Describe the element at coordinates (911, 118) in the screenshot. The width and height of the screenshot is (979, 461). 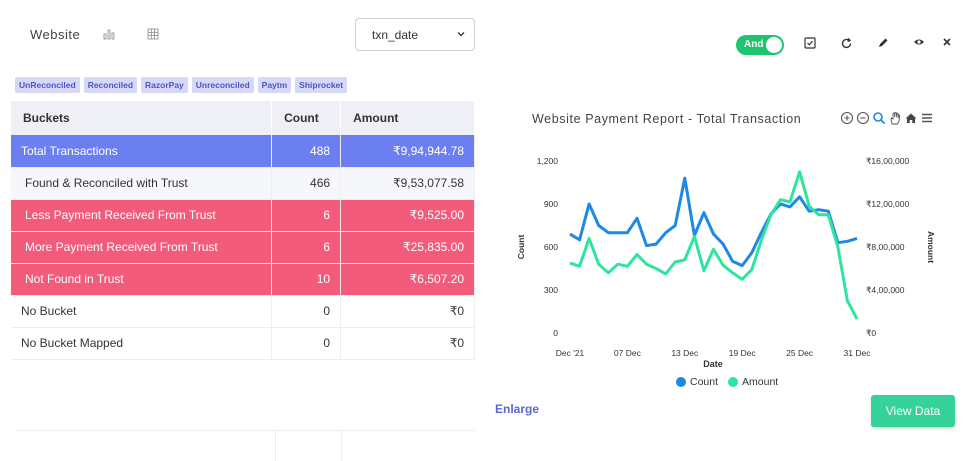
I see `home-icon` at that location.